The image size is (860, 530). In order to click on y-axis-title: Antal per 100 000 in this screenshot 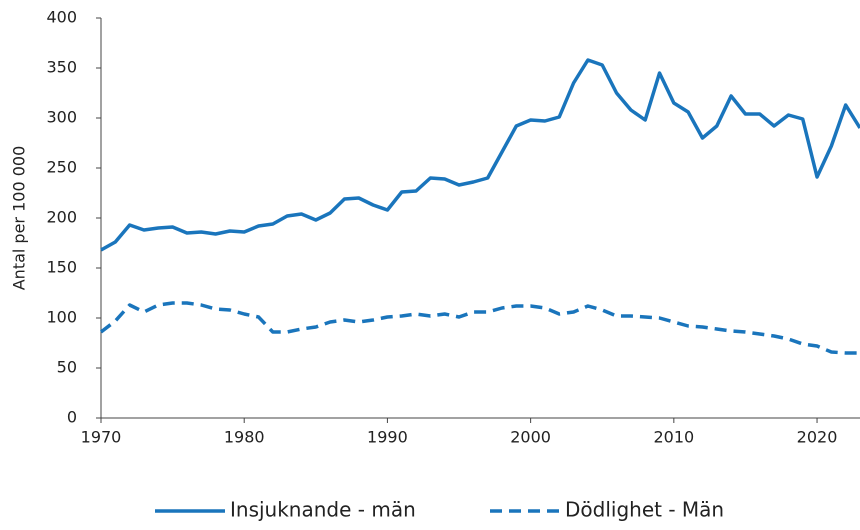, I will do `click(19, 218)`.